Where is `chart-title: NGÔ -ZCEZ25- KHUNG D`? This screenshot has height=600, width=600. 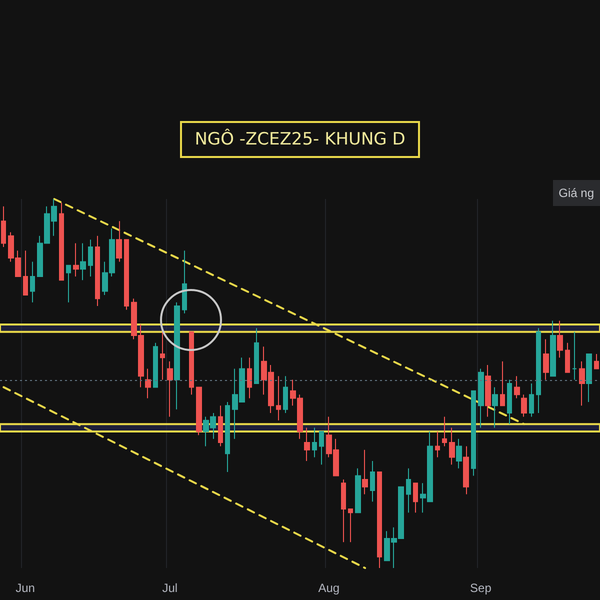
chart-title: NGÔ -ZCEZ25- KHUNG D is located at coordinates (300, 139).